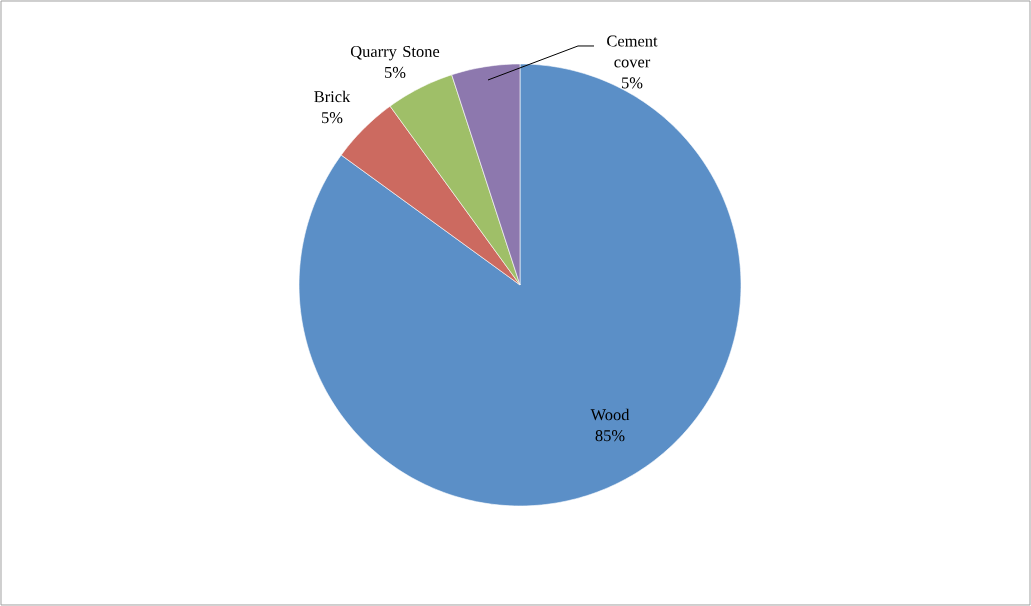 Image resolution: width=1031 pixels, height=606 pixels. What do you see at coordinates (610, 436) in the screenshot?
I see `data-label: 85%` at bounding box center [610, 436].